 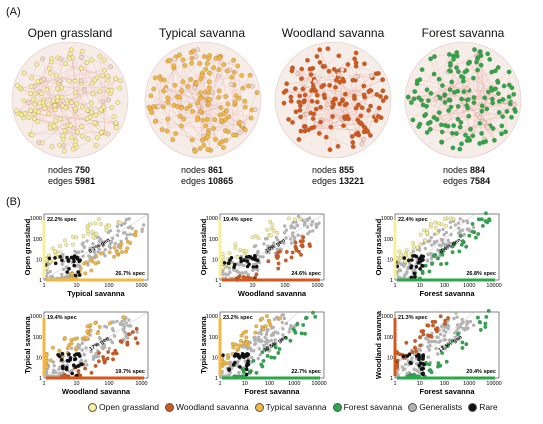 I want to click on network-title-1: Open grassland, so click(x=70, y=33).